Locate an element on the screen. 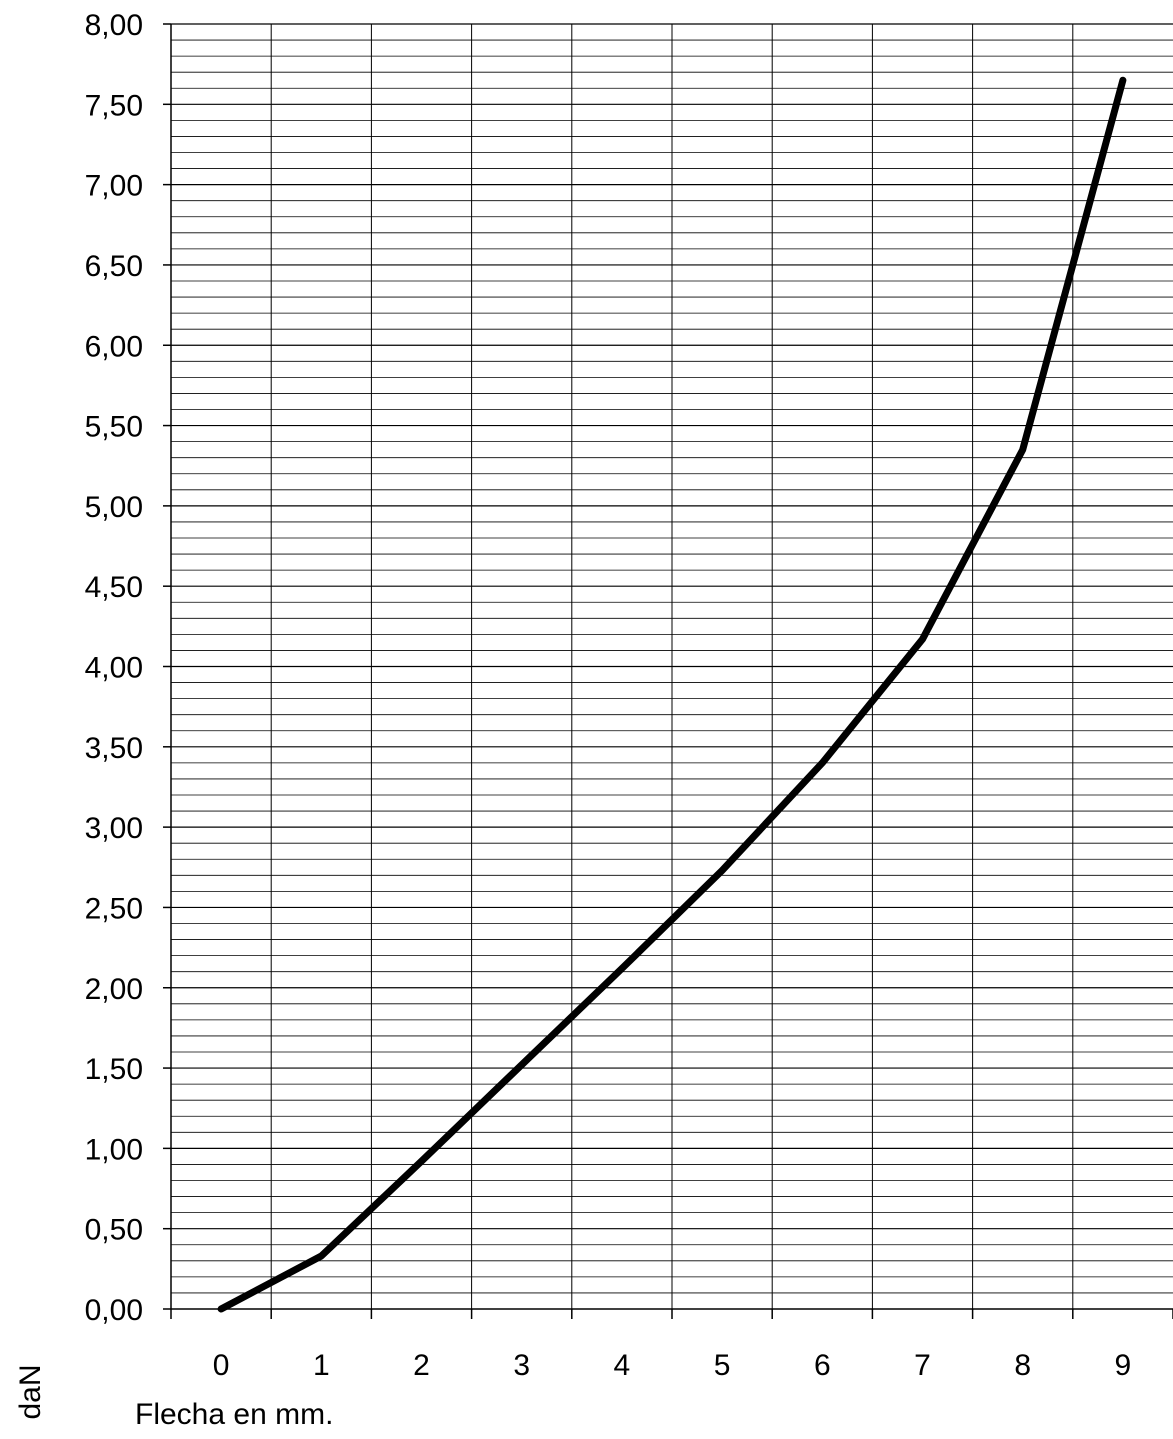  x-tick-label: 1 is located at coordinates (321, 1365).